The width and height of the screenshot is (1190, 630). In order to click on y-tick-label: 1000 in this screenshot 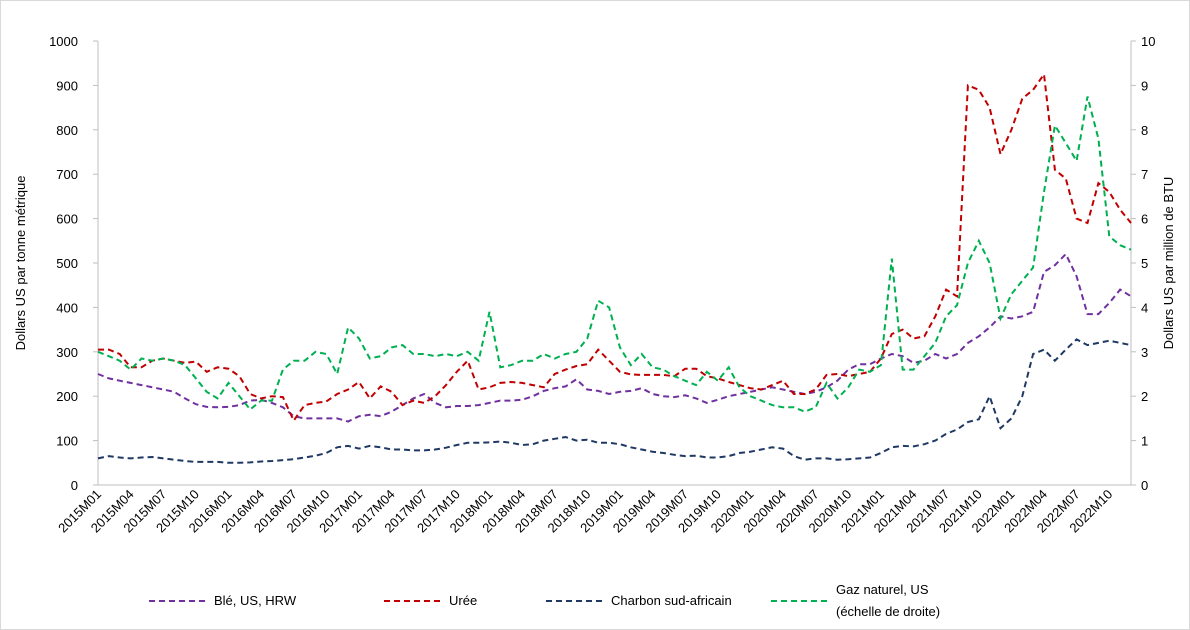, I will do `click(63, 41)`.